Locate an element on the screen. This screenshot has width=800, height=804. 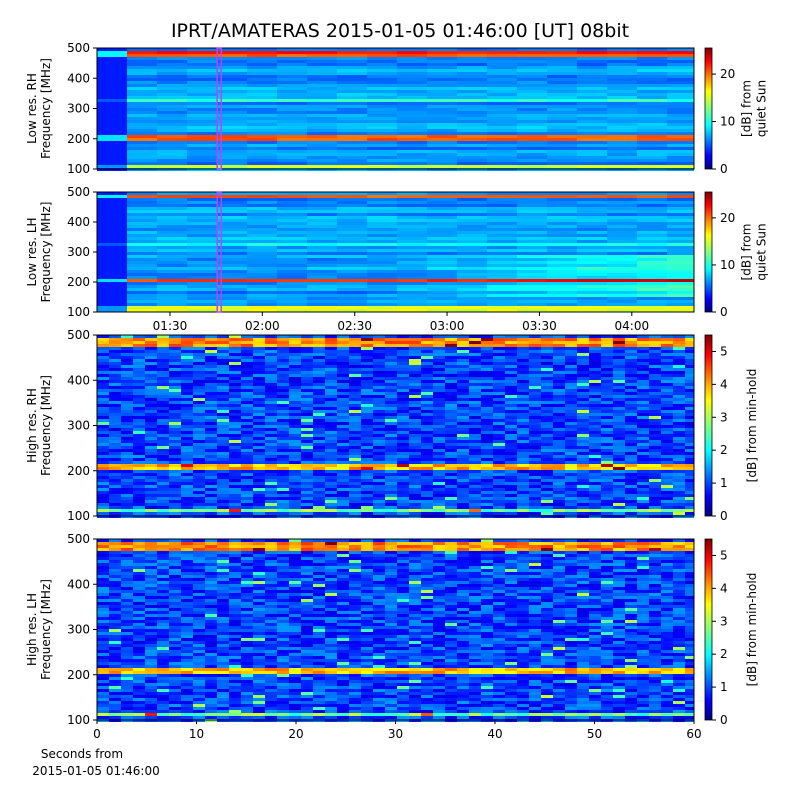
y-tick-label: 100 is located at coordinates (78, 169).